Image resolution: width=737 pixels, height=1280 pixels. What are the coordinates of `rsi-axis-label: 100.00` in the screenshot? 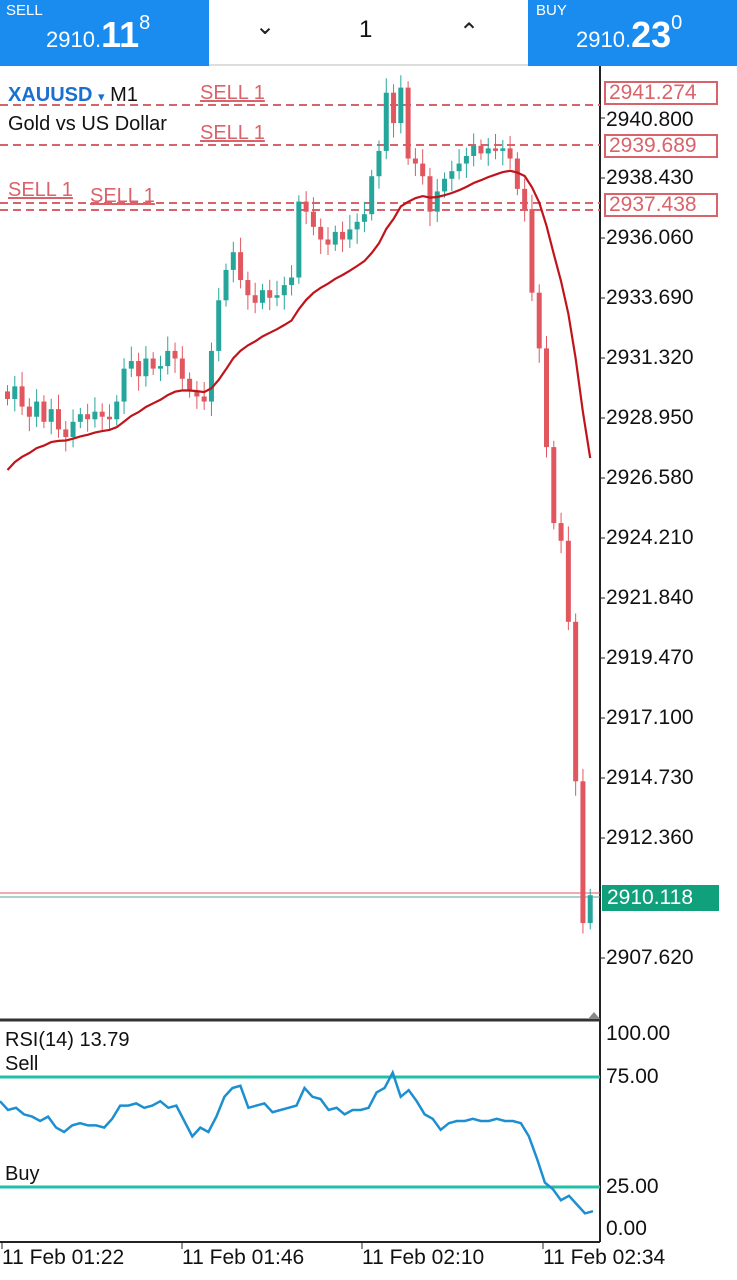 It's located at (638, 1033).